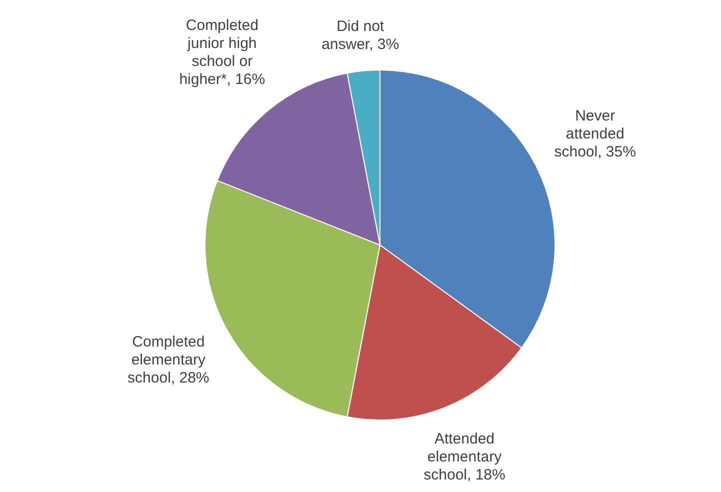  What do you see at coordinates (465, 457) in the screenshot?
I see `slice-label: Attended elementary school, 18%` at bounding box center [465, 457].